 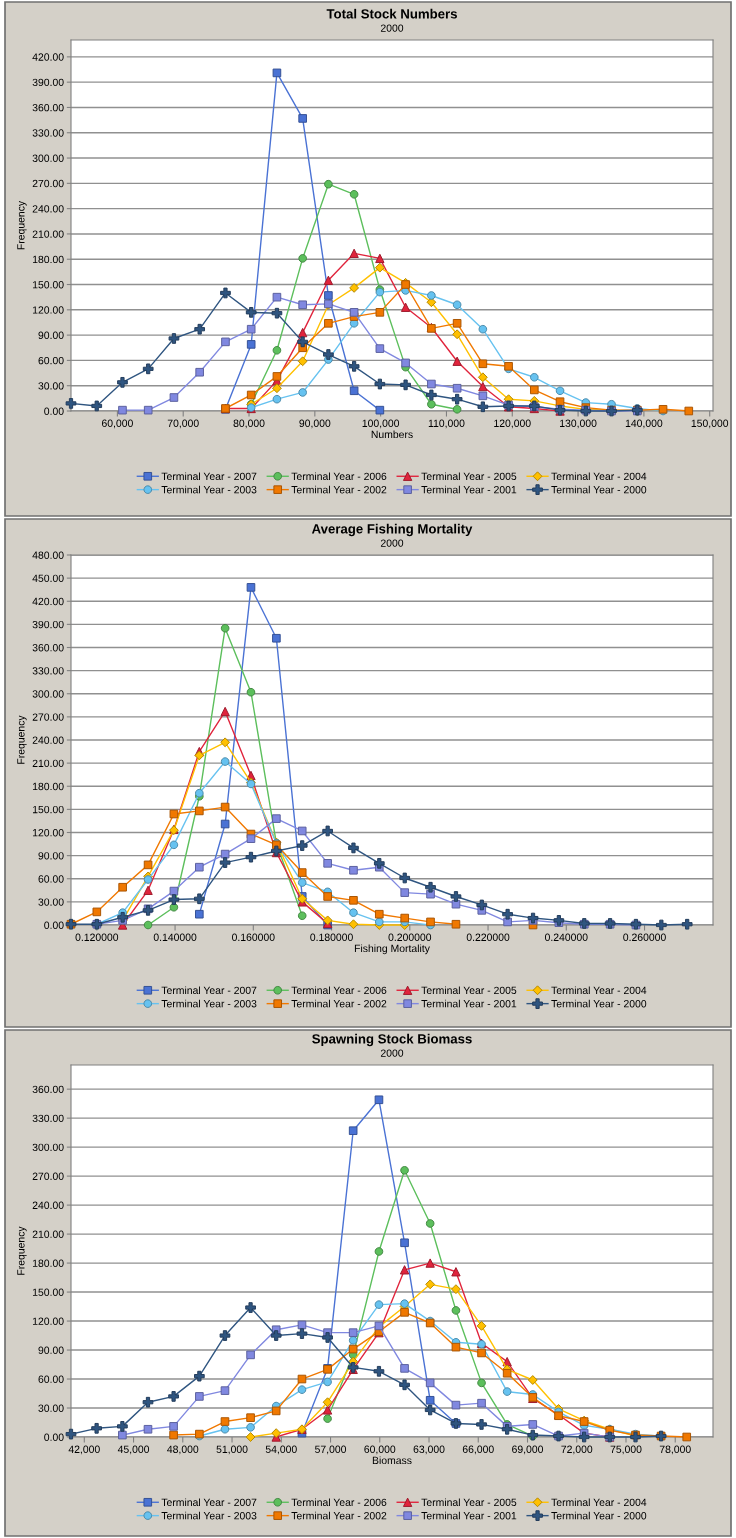 What do you see at coordinates (183, 1450) in the screenshot?
I see `x-tick-label: 48,000` at bounding box center [183, 1450].